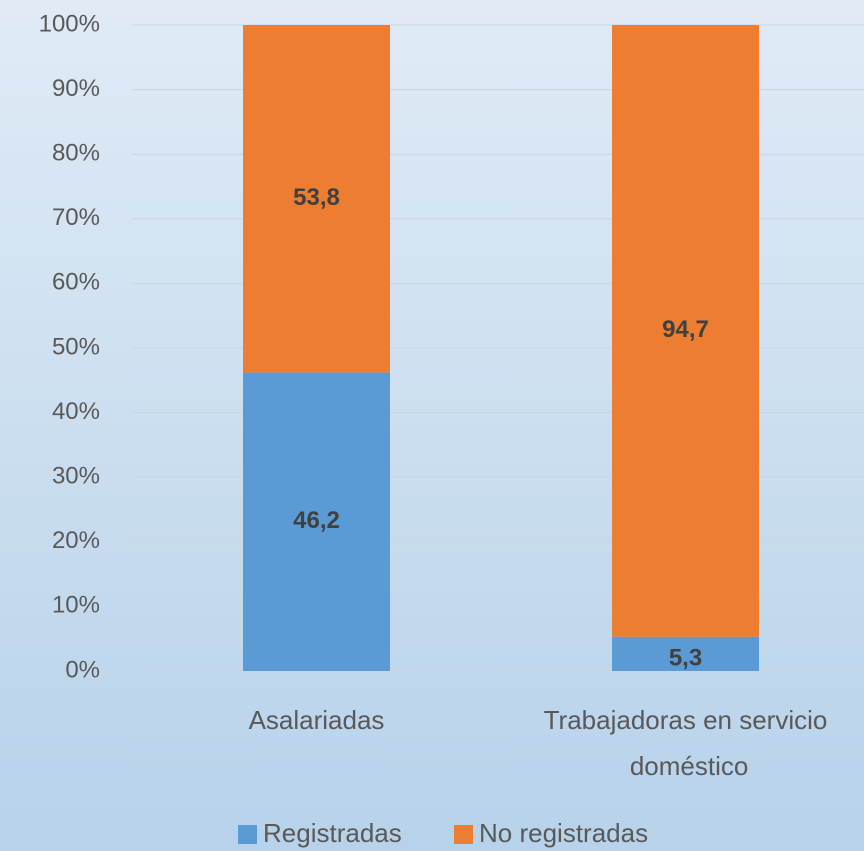 Image resolution: width=864 pixels, height=851 pixels. Describe the element at coordinates (82, 669) in the screenshot. I see `y-tick-label: 0%` at that location.